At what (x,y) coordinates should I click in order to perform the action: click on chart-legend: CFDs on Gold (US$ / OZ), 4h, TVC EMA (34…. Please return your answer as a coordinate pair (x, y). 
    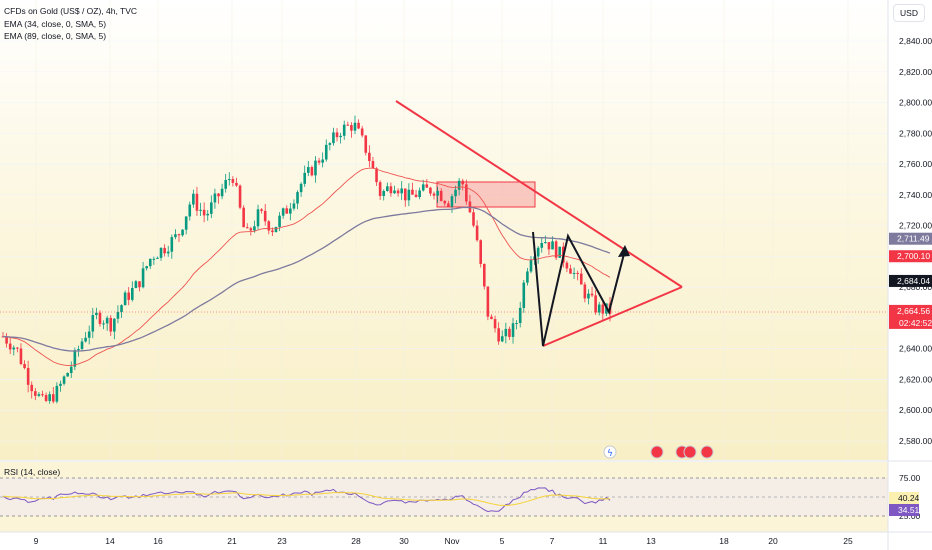
    Looking at the image, I should click on (70, 24).